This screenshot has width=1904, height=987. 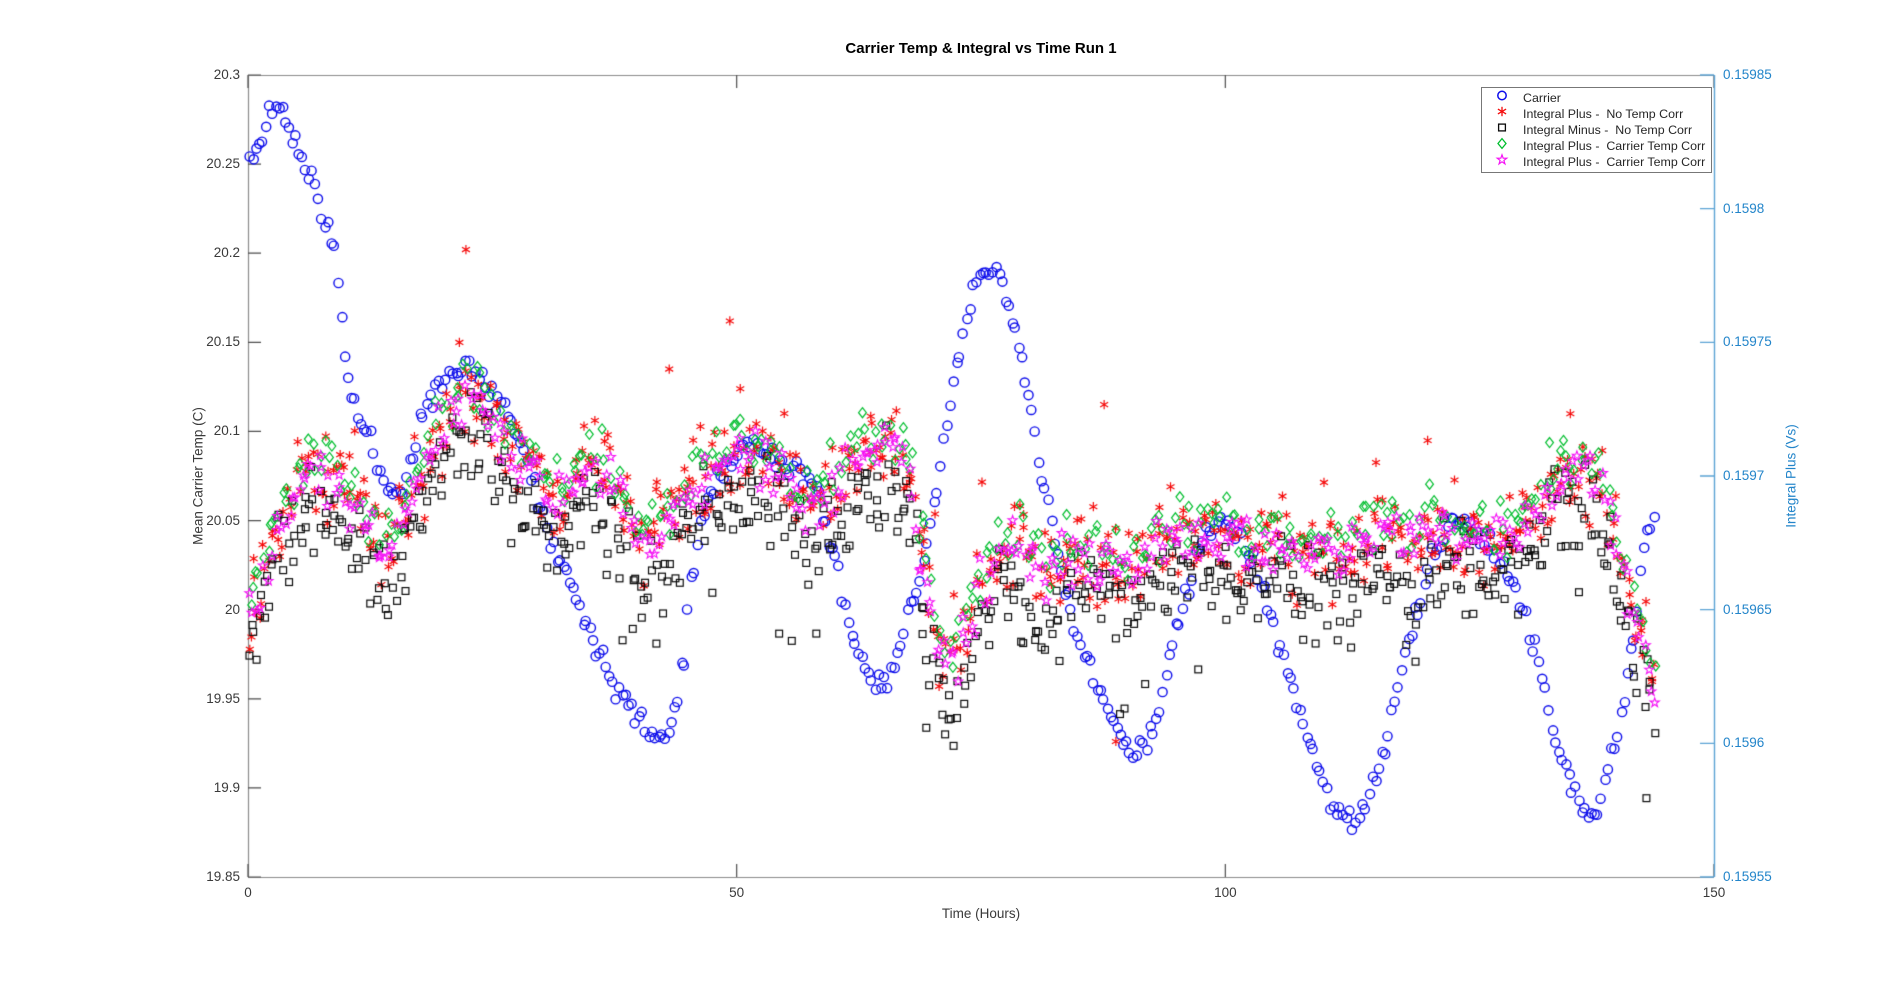 What do you see at coordinates (1747, 609) in the screenshot?
I see `y-right-tick-label: 0.15965` at bounding box center [1747, 609].